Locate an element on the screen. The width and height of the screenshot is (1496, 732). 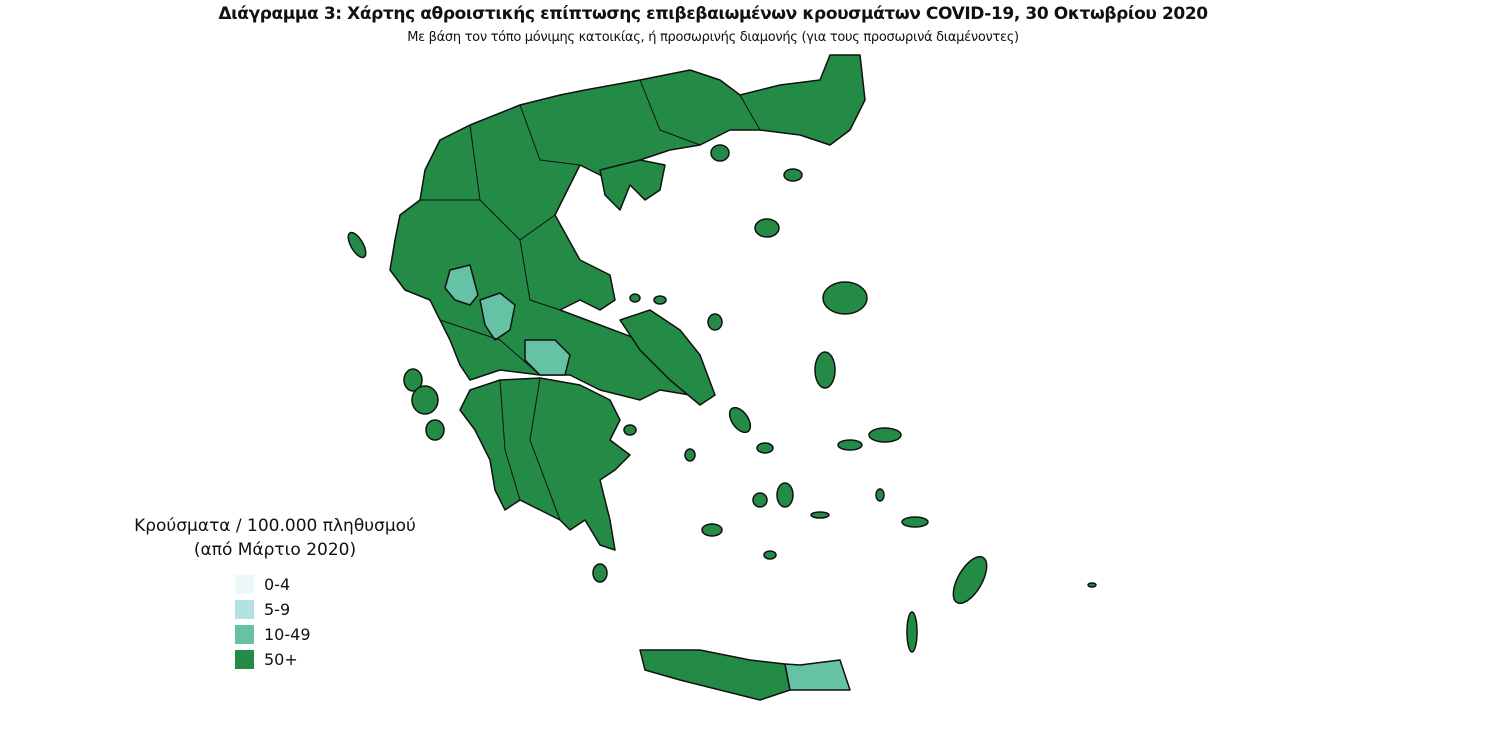
island-kea is located at coordinates (690, 455).